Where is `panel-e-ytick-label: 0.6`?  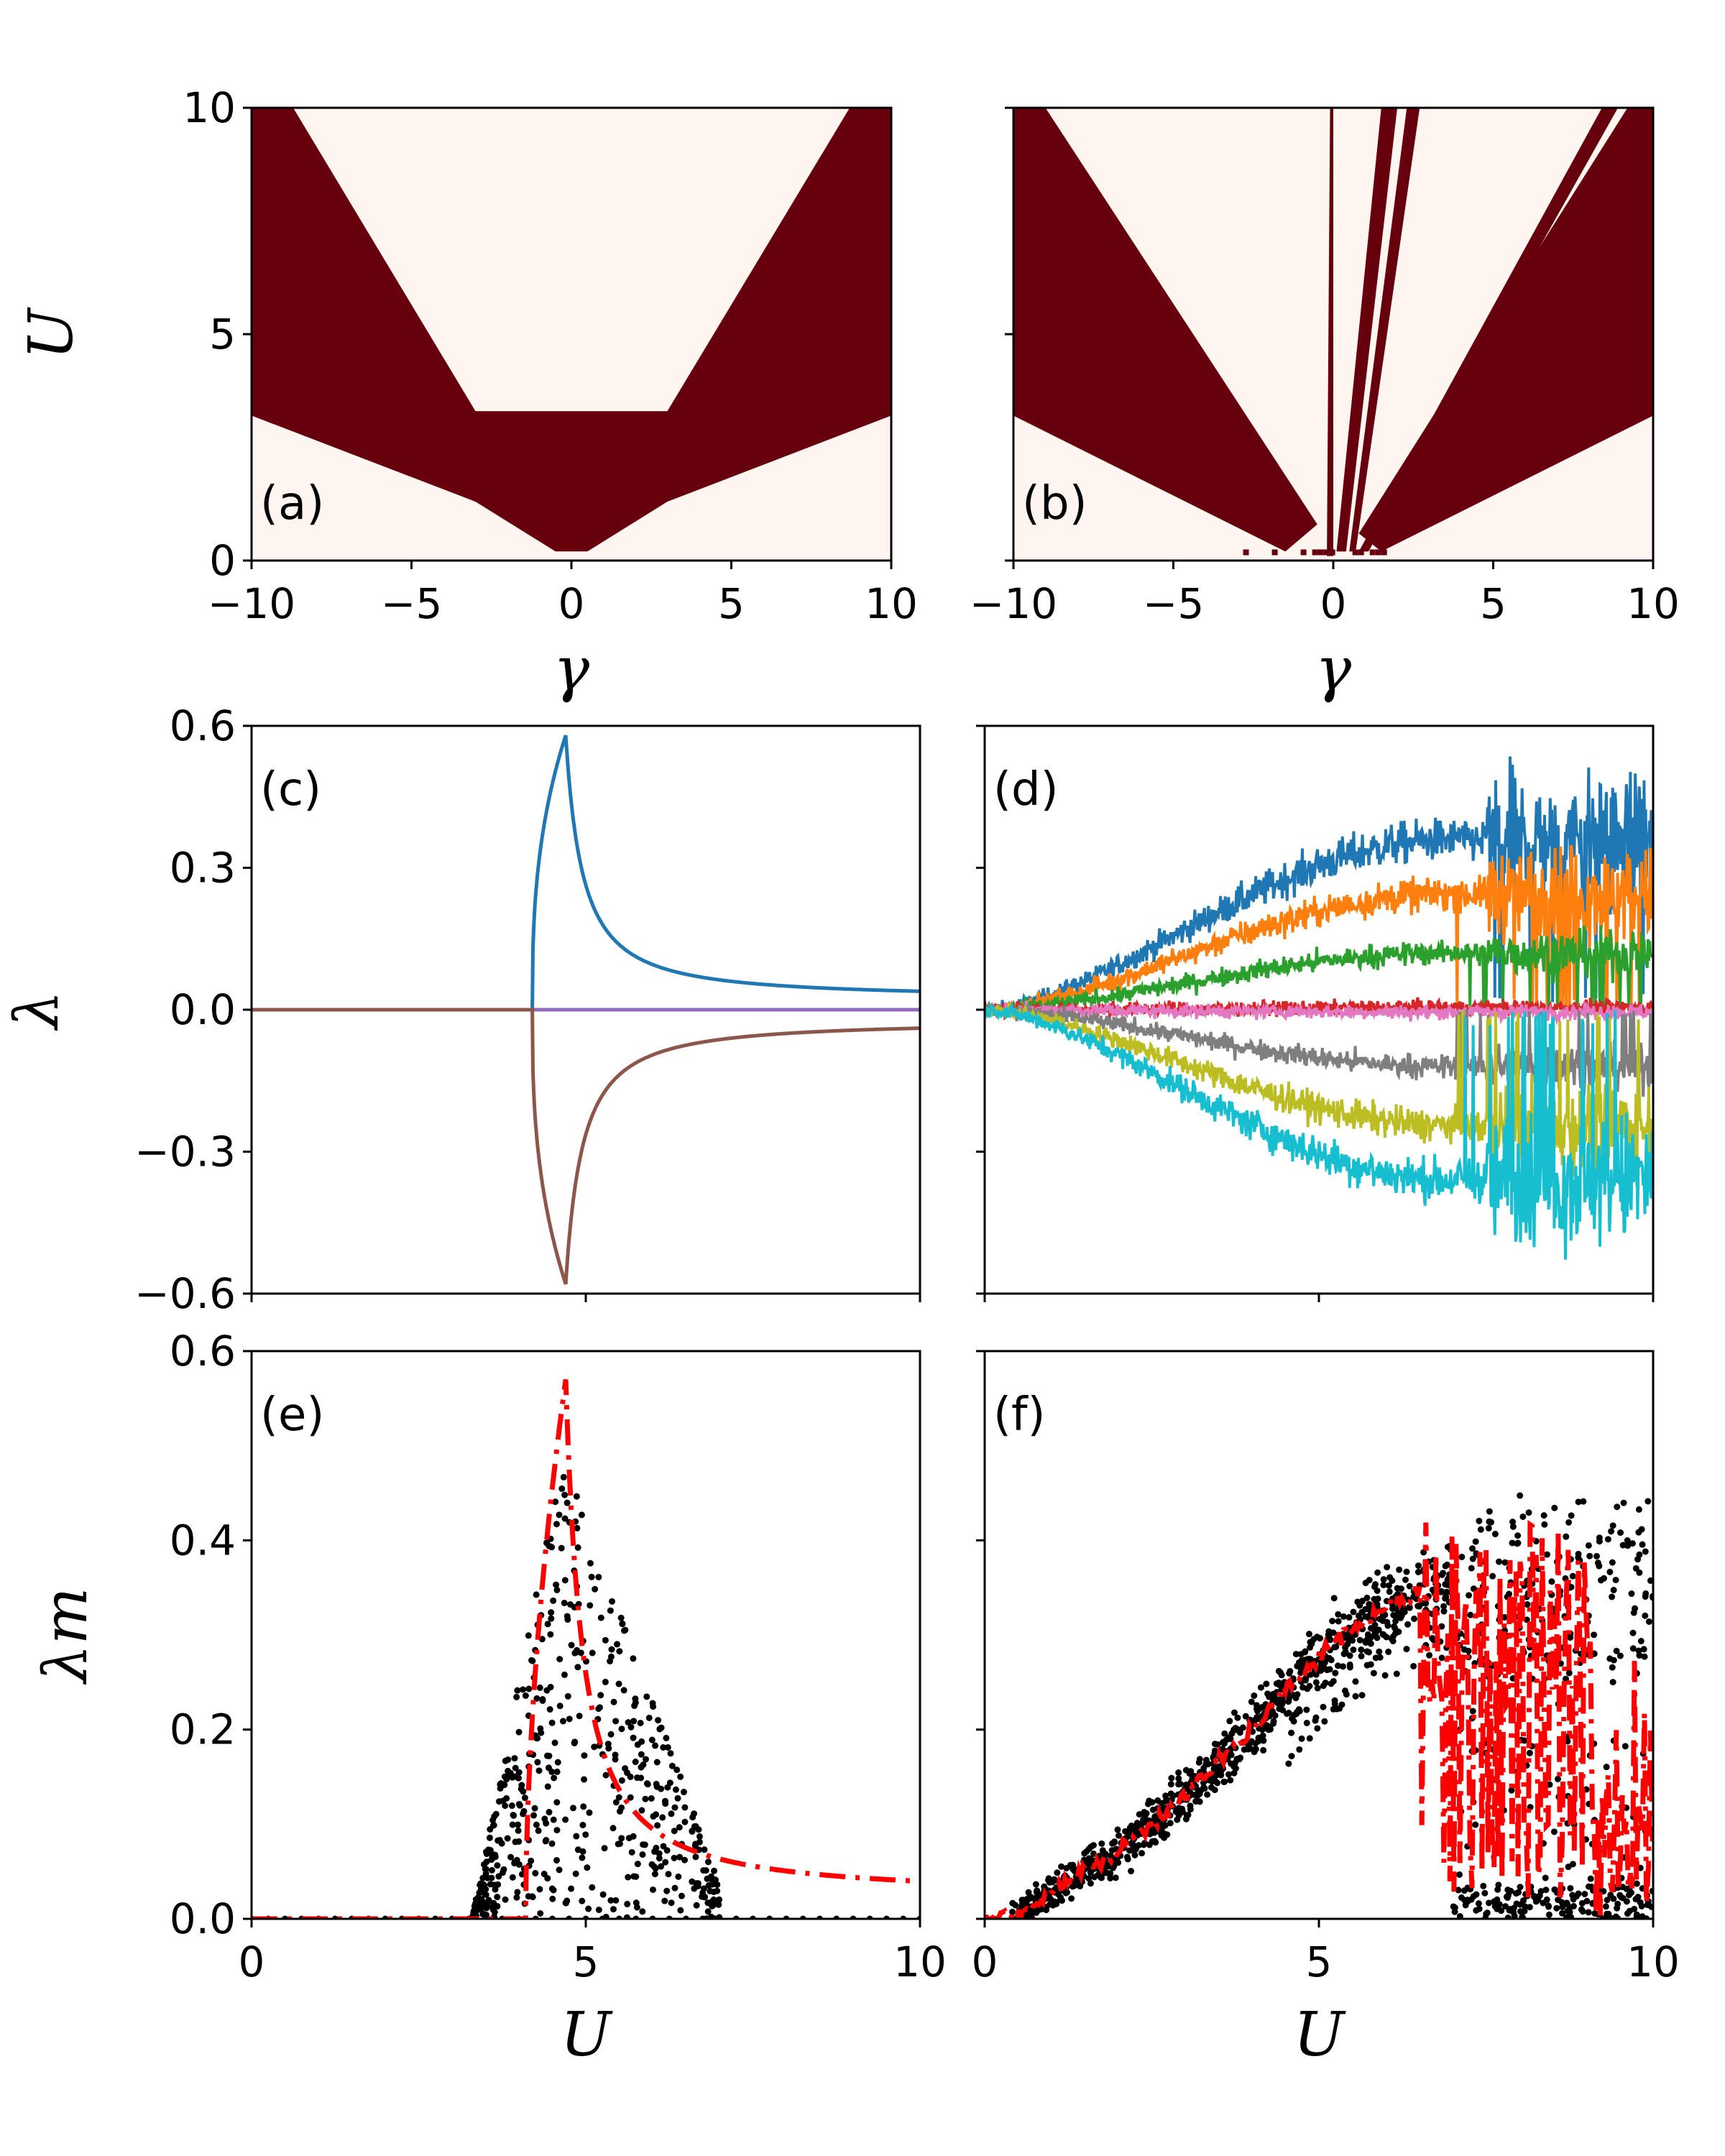 panel-e-ytick-label: 0.6 is located at coordinates (203, 1352).